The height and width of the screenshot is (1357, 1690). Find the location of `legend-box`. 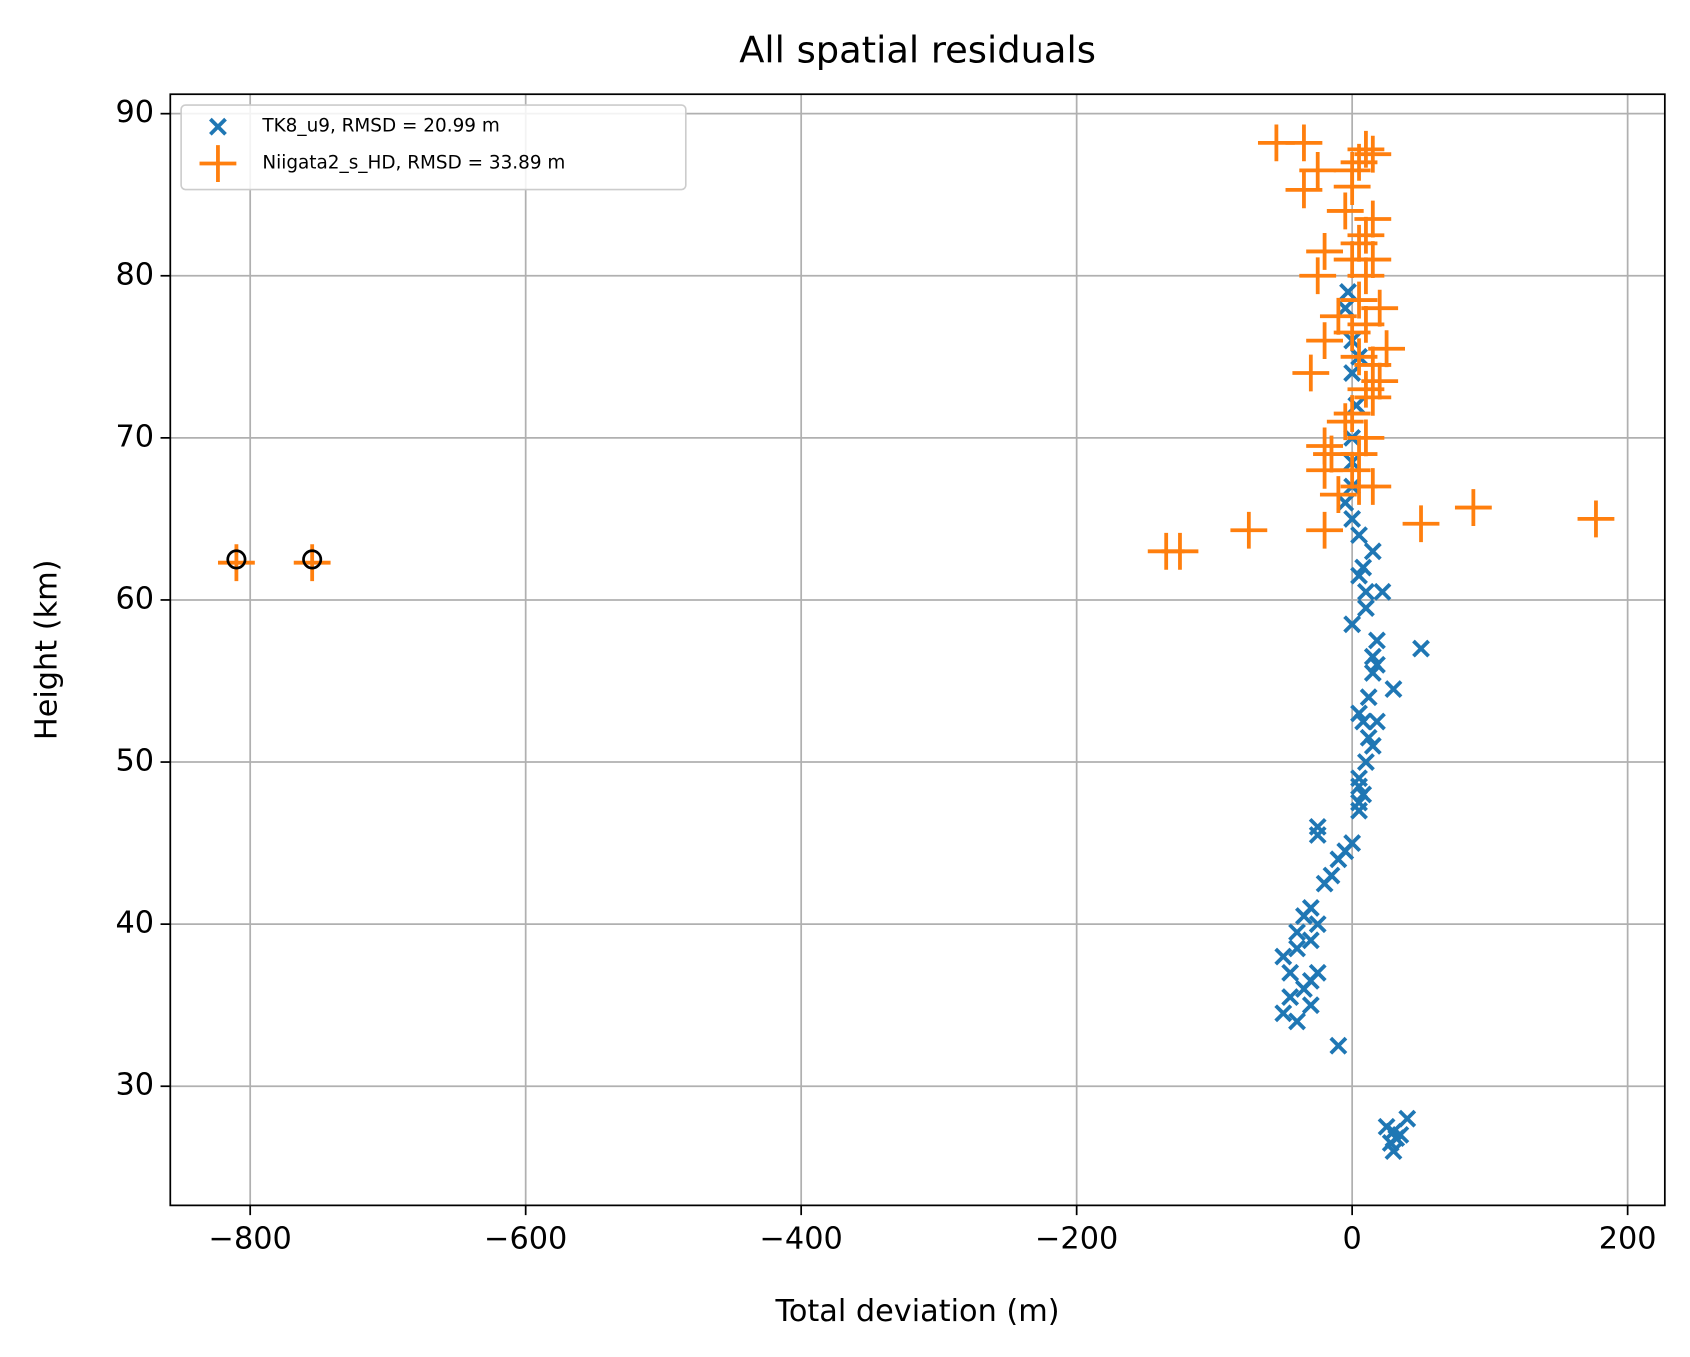

legend-box is located at coordinates (433, 147).